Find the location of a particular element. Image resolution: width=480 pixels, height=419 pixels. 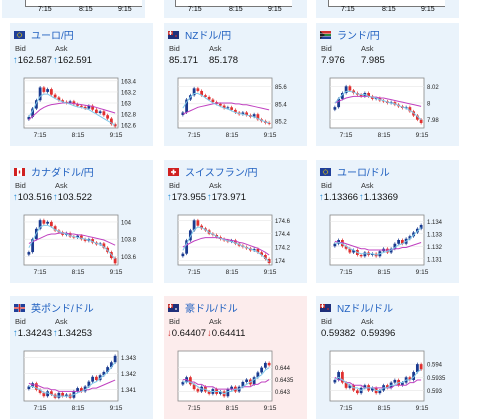

pair-name: スイスフラン/円 is located at coordinates (221, 171).